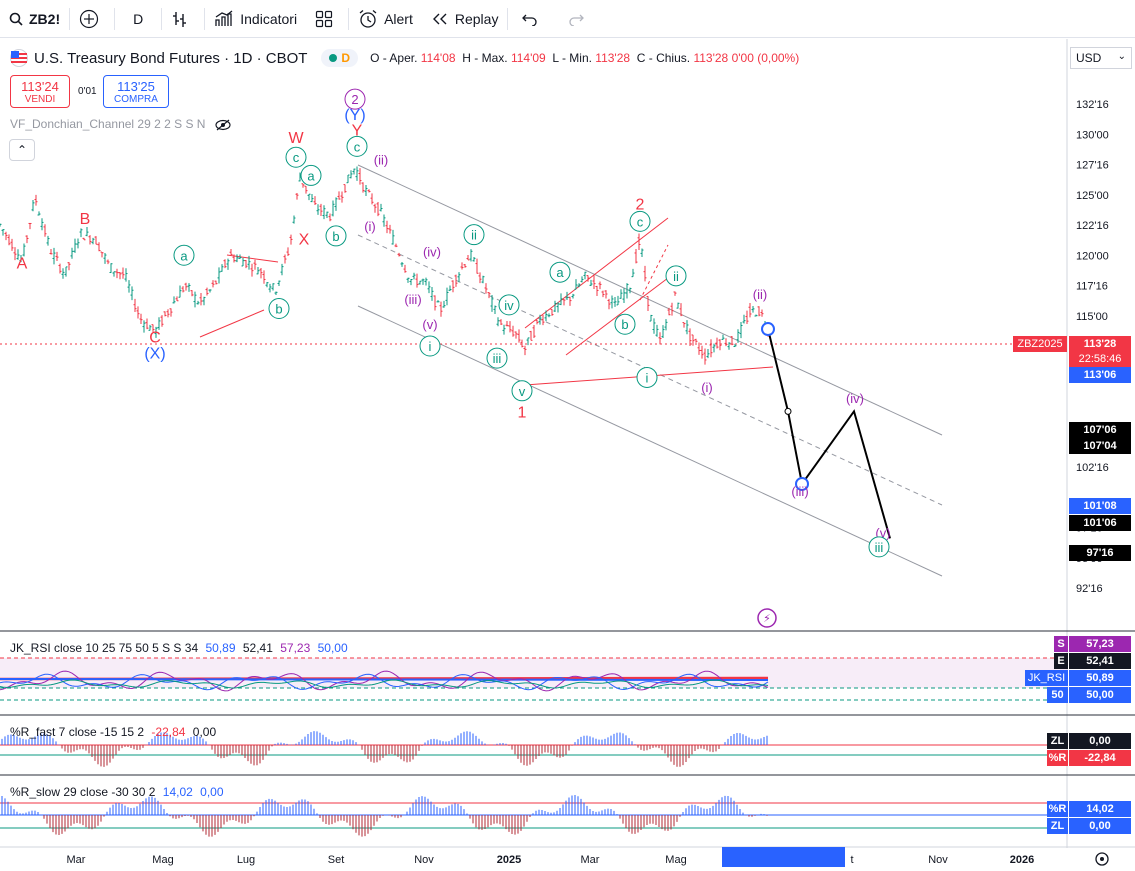 The image size is (1135, 871). What do you see at coordinates (34, 19) in the screenshot?
I see `symbol-search: ZB2!` at bounding box center [34, 19].